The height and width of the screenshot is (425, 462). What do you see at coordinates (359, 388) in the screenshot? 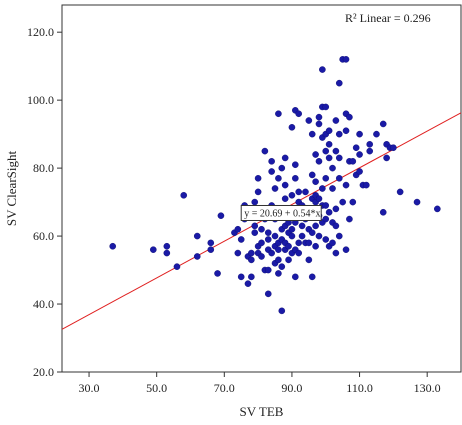
I see `x-tick-label: 110.0` at bounding box center [359, 388].